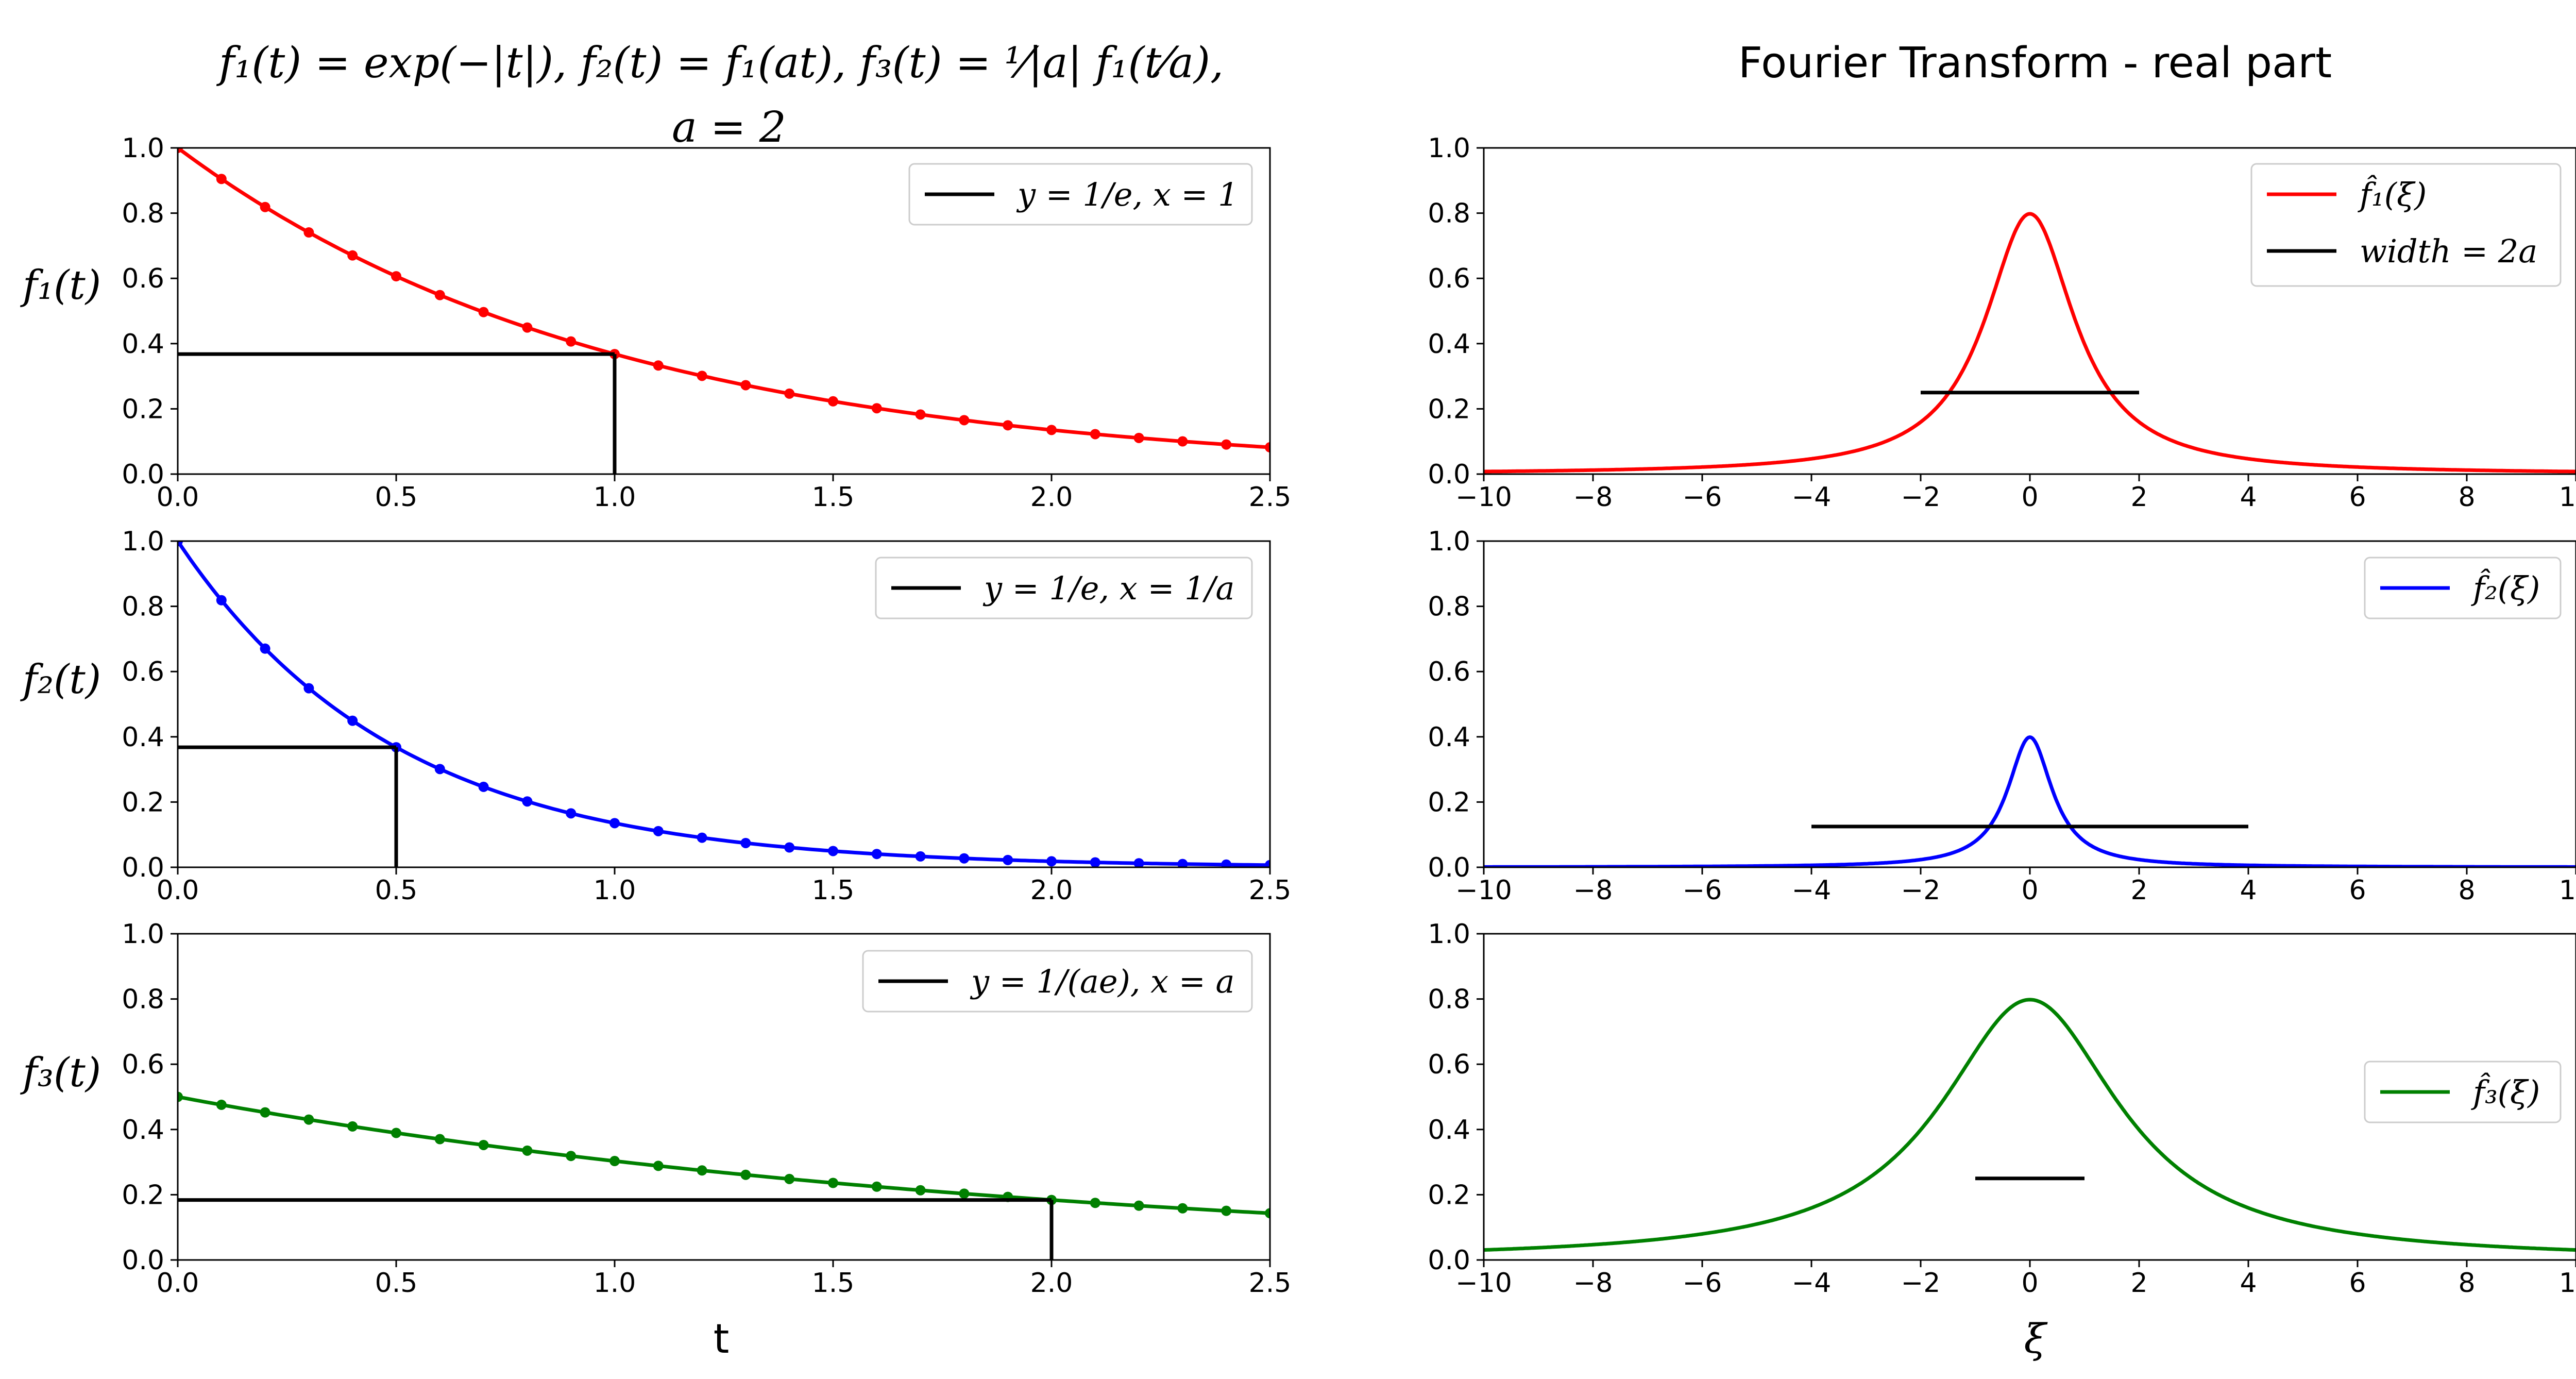  Describe the element at coordinates (1064, 588) in the screenshot. I see `legend: y = 1/e, x = 1/a` at that location.